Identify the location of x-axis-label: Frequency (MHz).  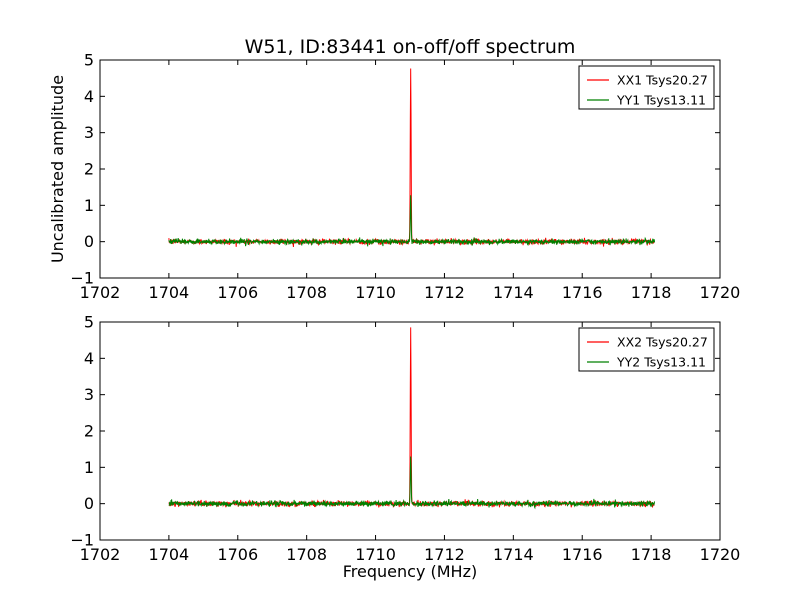
(410, 571).